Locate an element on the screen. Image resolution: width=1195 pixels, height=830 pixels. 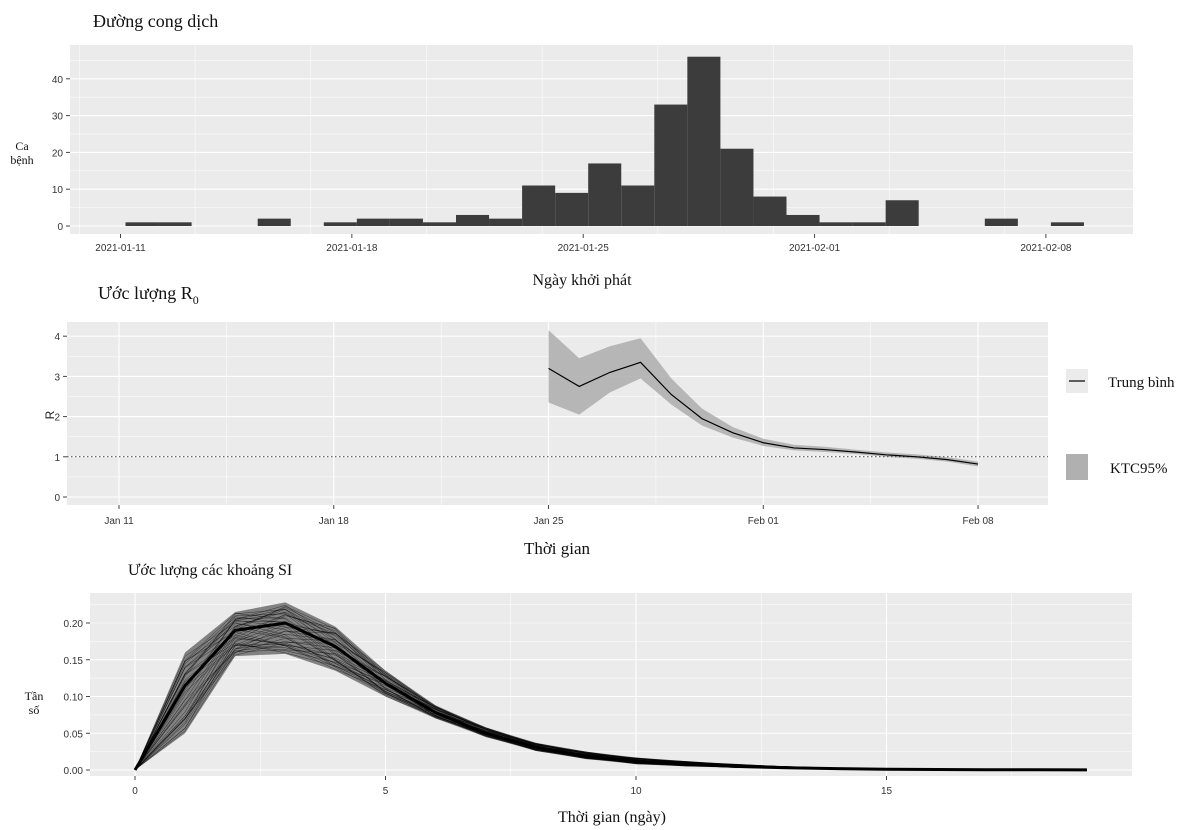
panel3-xtick-label: 10 is located at coordinates (636, 791).